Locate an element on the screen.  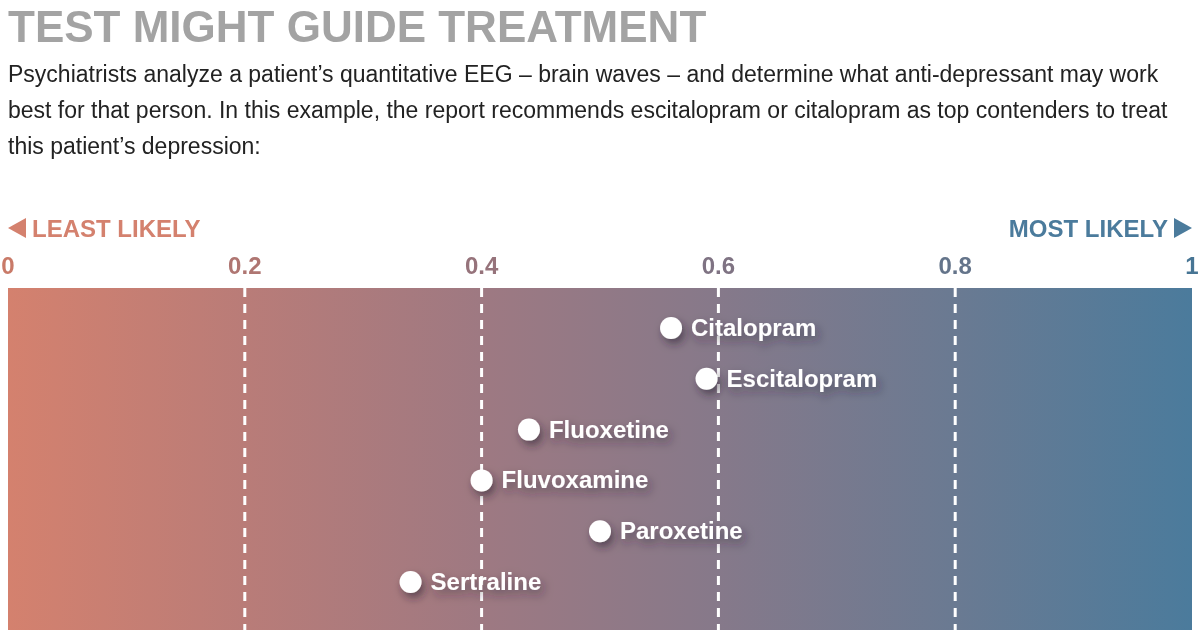
y-tick-label: Fluvoxamine is located at coordinates (575, 480).